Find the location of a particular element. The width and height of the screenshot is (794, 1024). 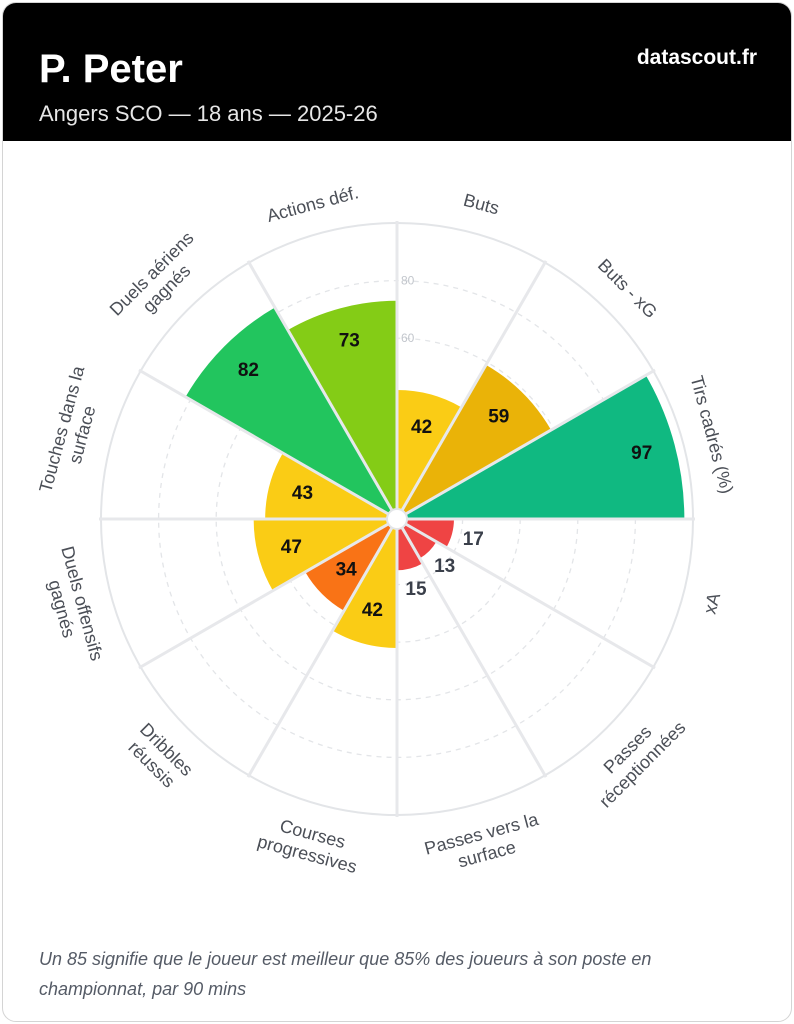

category-label-group: Buts is located at coordinates (481, 204).